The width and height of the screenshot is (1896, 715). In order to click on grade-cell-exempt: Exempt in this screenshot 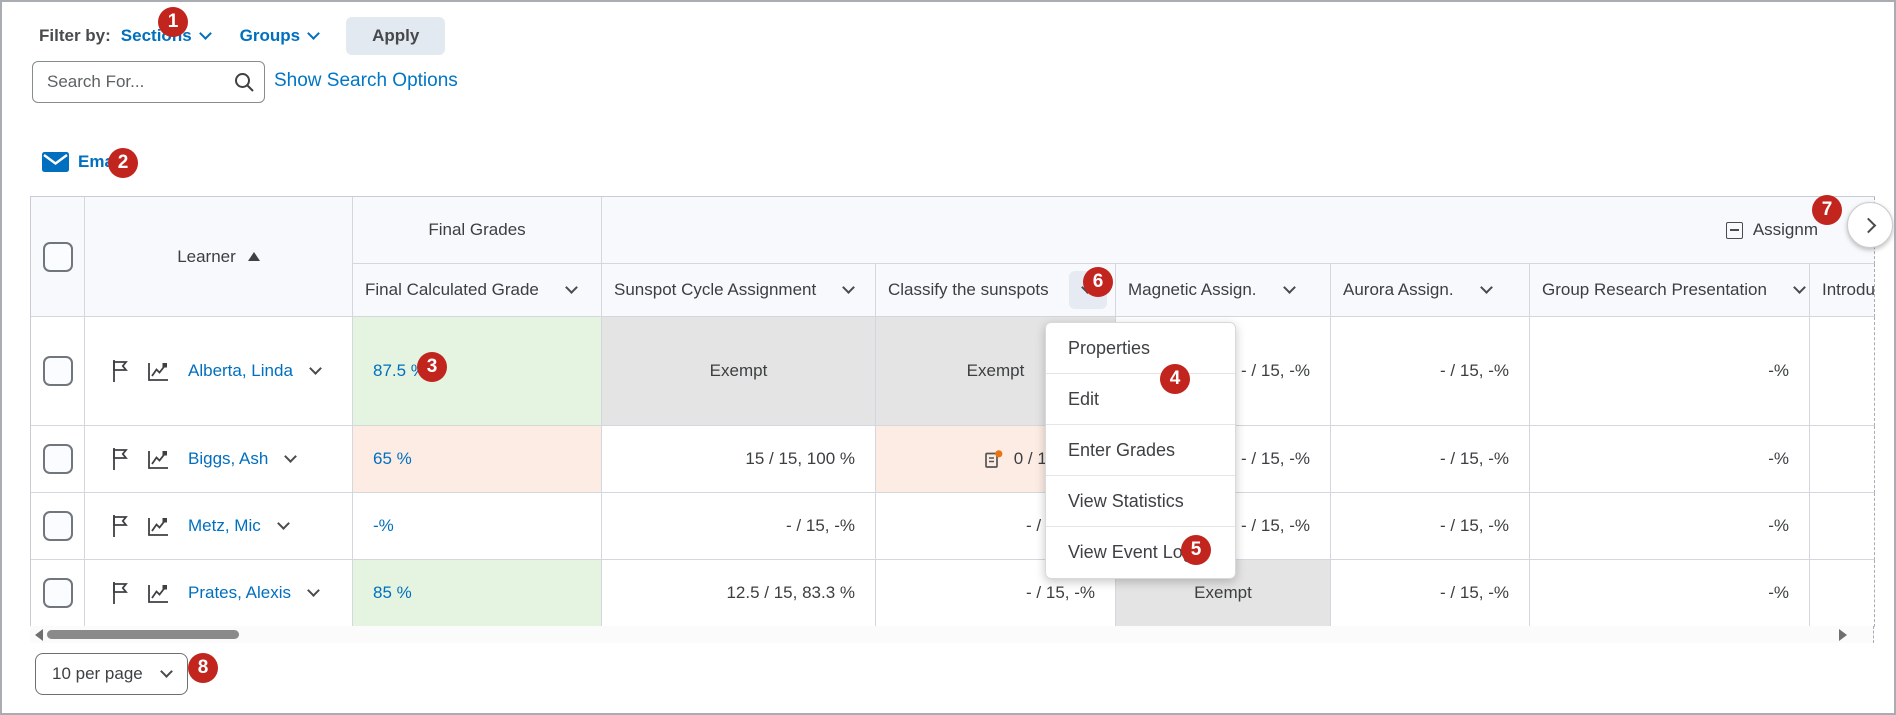, I will do `click(739, 371)`.